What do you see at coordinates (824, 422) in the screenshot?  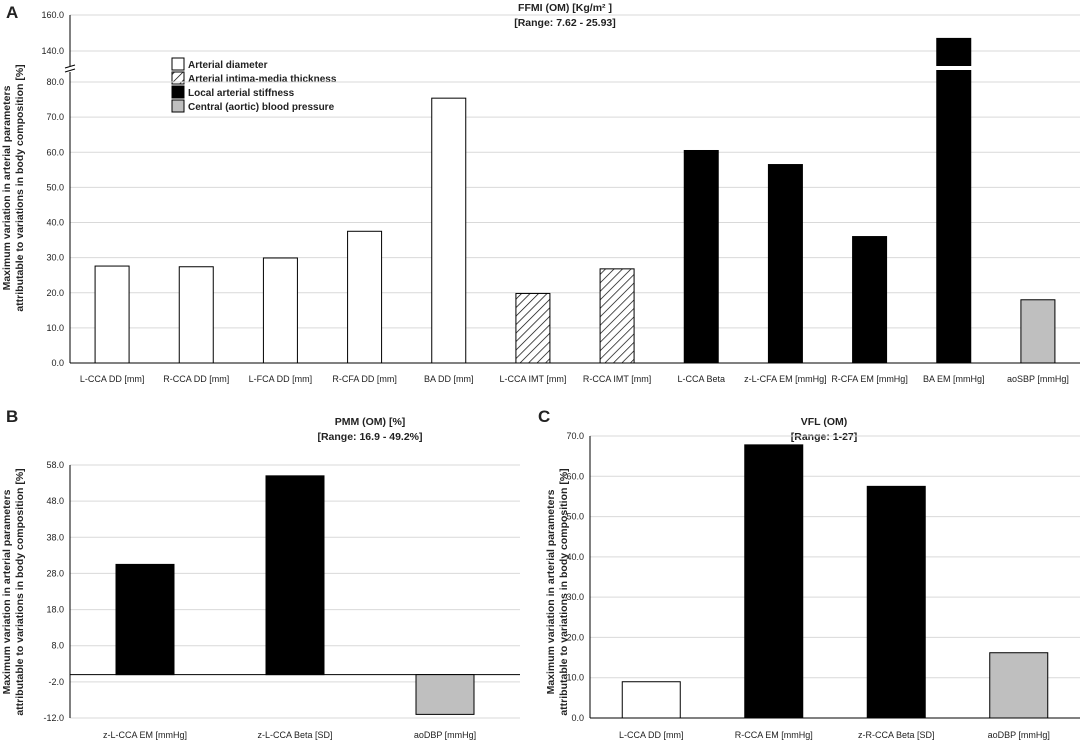 I see `panel-c-title: VFL (OM)` at bounding box center [824, 422].